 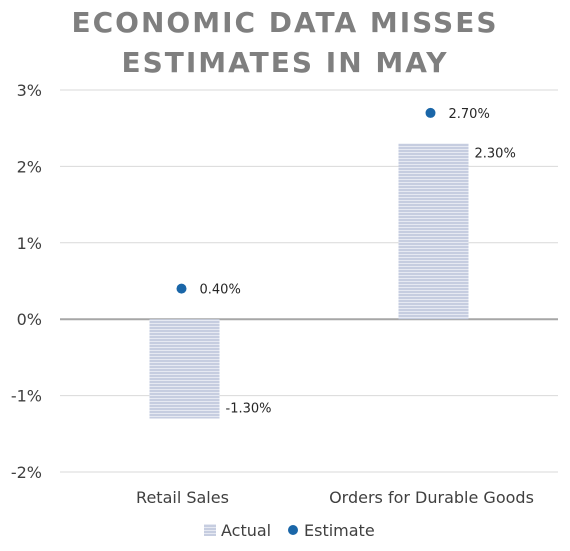 What do you see at coordinates (26, 396) in the screenshot?
I see `y-tick-label: -1%` at bounding box center [26, 396].